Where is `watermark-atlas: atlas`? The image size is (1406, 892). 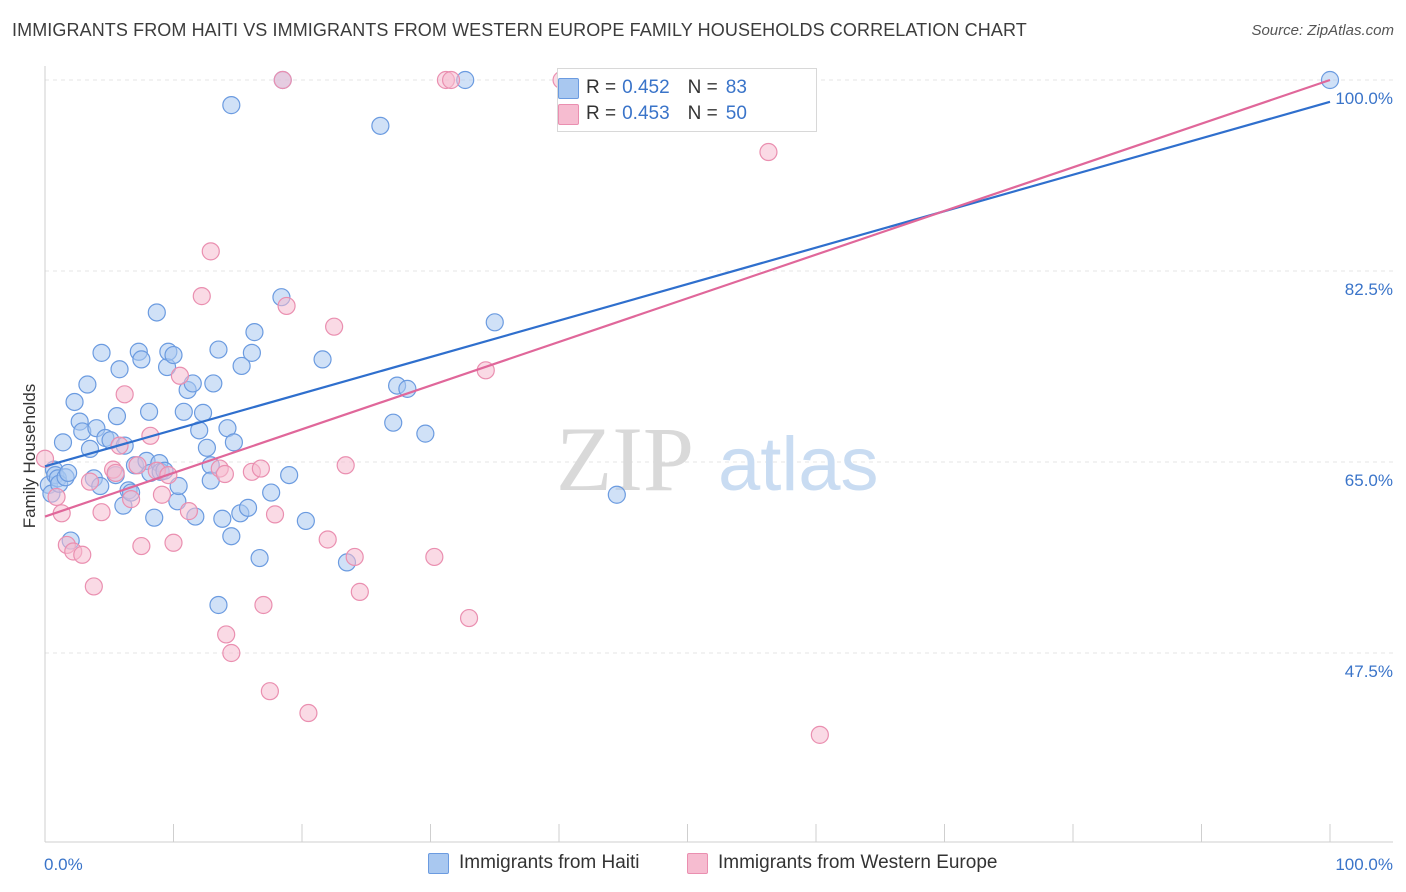
watermark-atlas: atlas is located at coordinates (798, 464).